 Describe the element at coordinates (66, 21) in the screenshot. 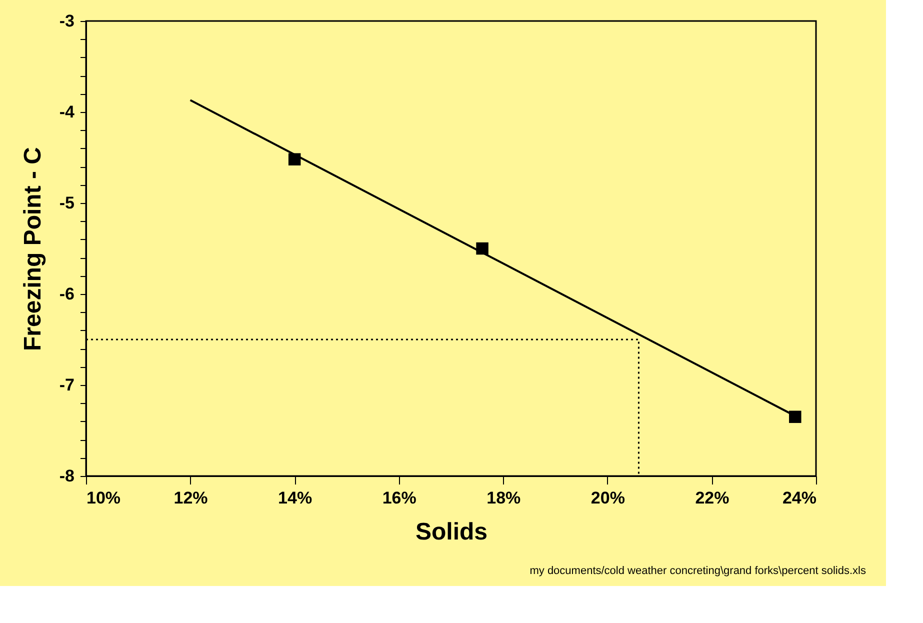

I see `y-tick-label: -3` at that location.